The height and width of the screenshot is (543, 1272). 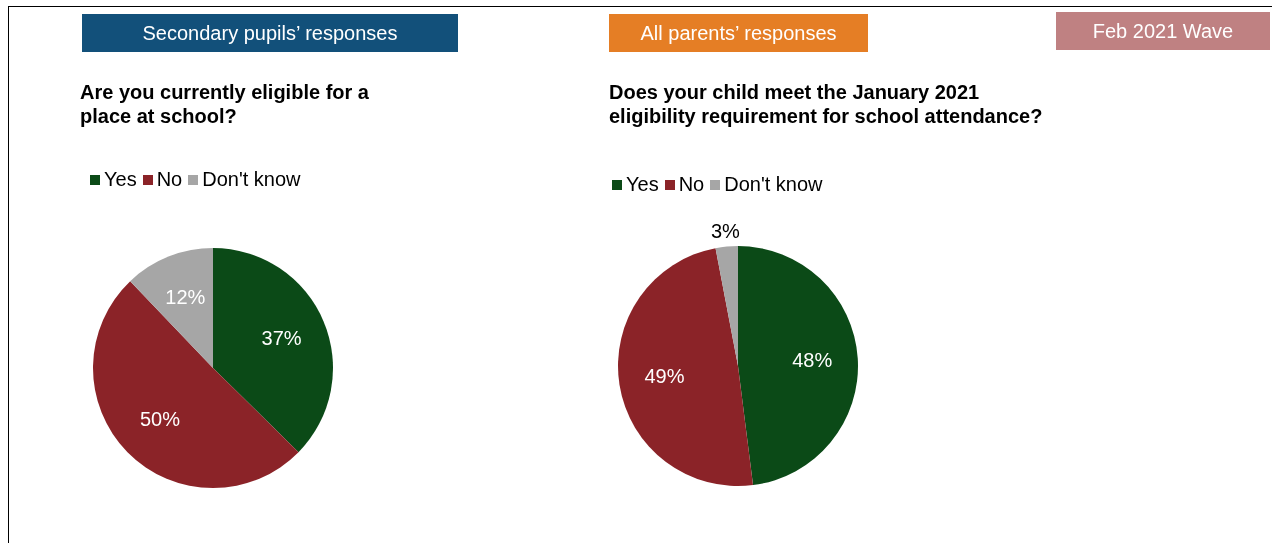 I want to click on data-label: 48%, so click(x=812, y=359).